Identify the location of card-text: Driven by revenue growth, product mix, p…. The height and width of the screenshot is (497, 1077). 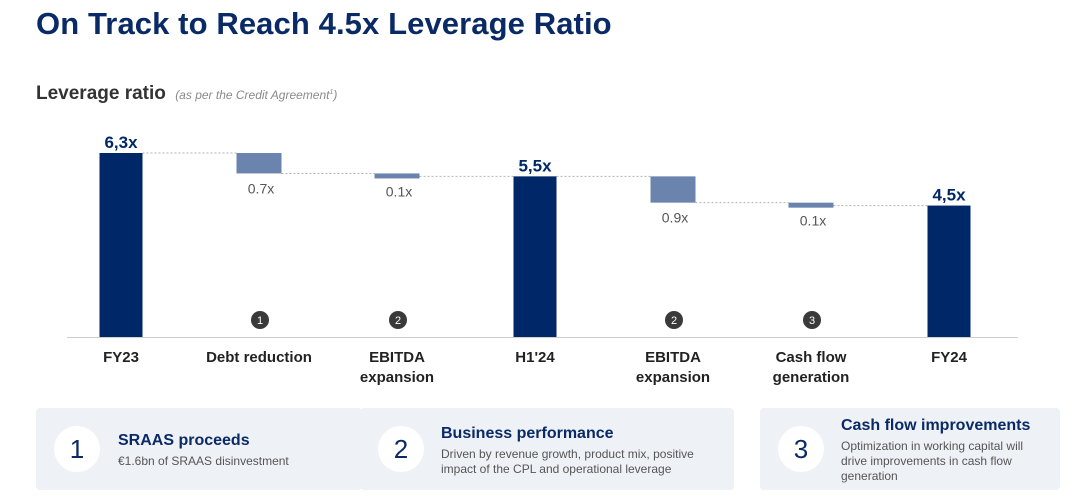
(567, 462).